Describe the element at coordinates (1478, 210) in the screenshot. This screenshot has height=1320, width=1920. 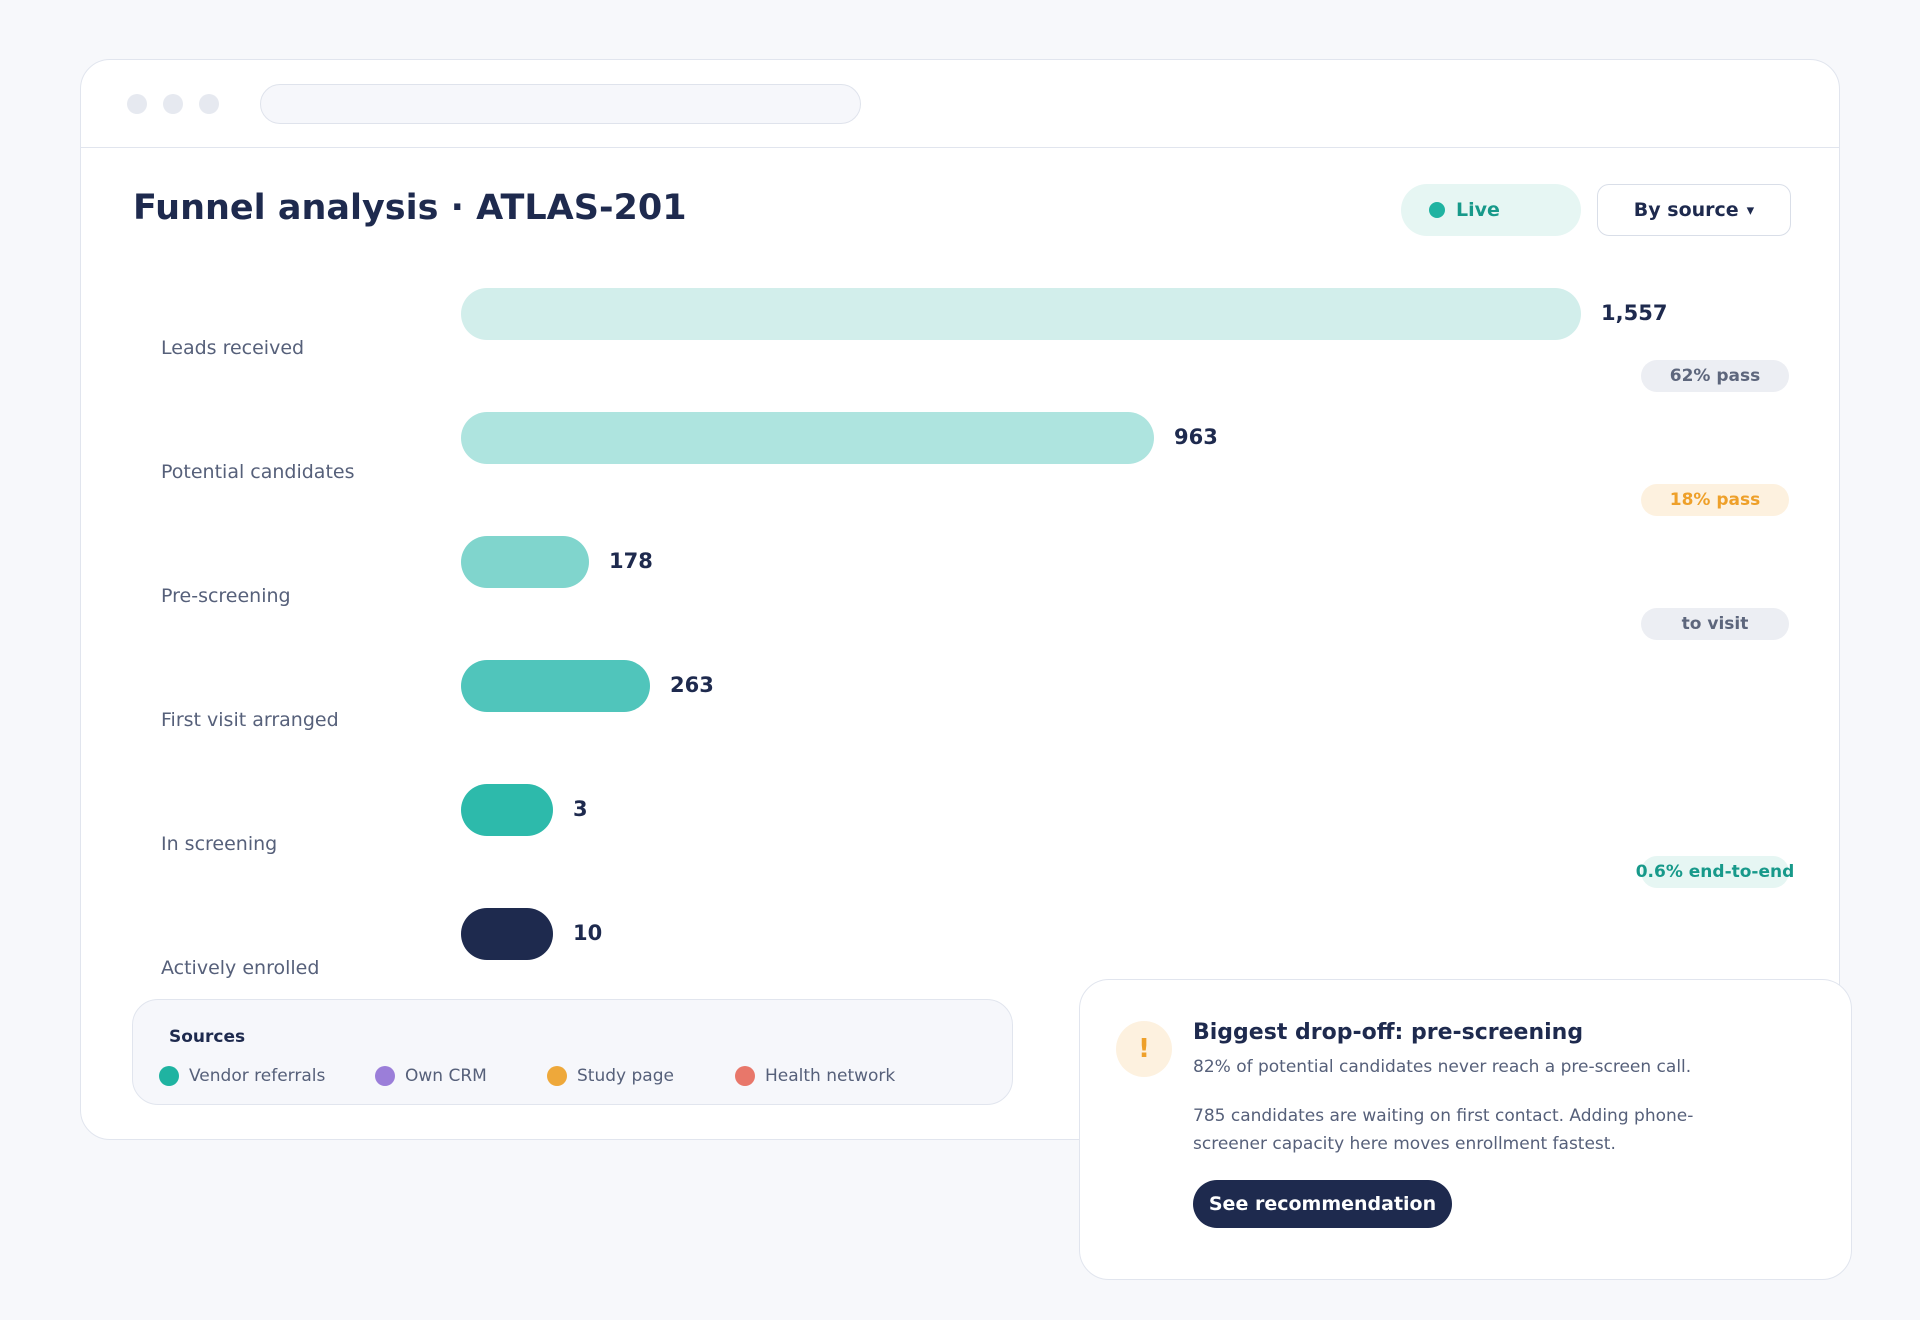
I see `live-status-label: Live` at that location.